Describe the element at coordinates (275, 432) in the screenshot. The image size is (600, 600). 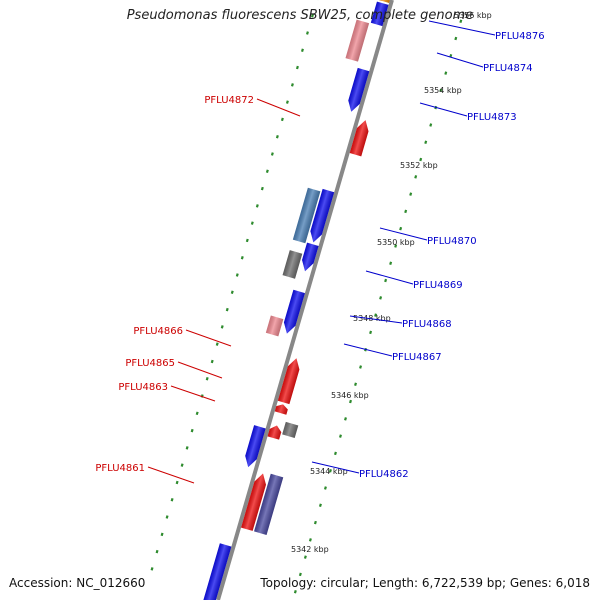
I see `gene-pflu4864` at that location.